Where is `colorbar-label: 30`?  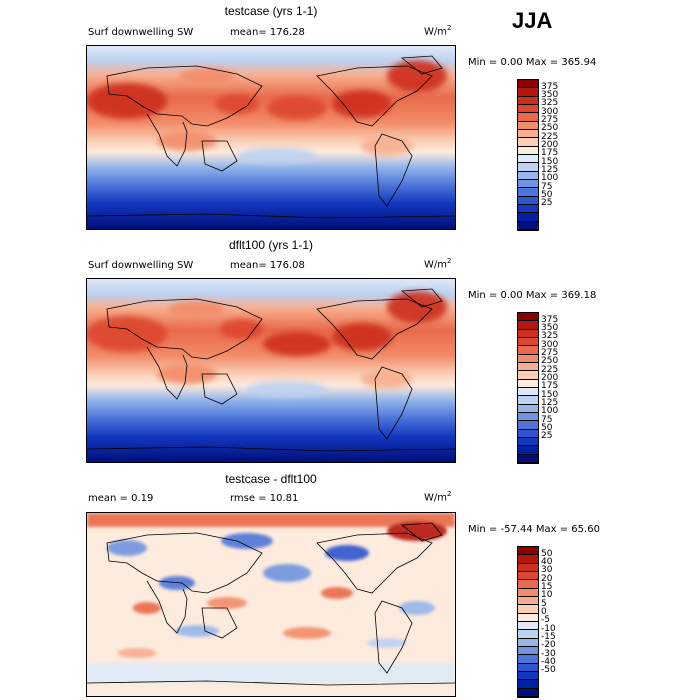
colorbar-label: 30 is located at coordinates (547, 570).